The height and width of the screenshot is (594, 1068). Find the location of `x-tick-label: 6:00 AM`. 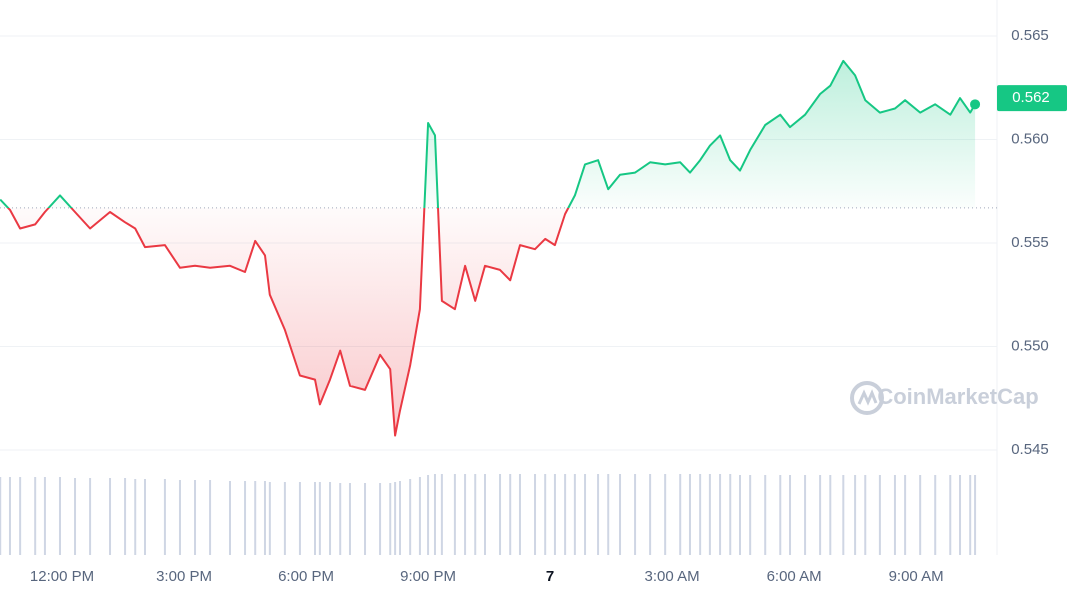

x-tick-label: 6:00 AM is located at coordinates (794, 576).